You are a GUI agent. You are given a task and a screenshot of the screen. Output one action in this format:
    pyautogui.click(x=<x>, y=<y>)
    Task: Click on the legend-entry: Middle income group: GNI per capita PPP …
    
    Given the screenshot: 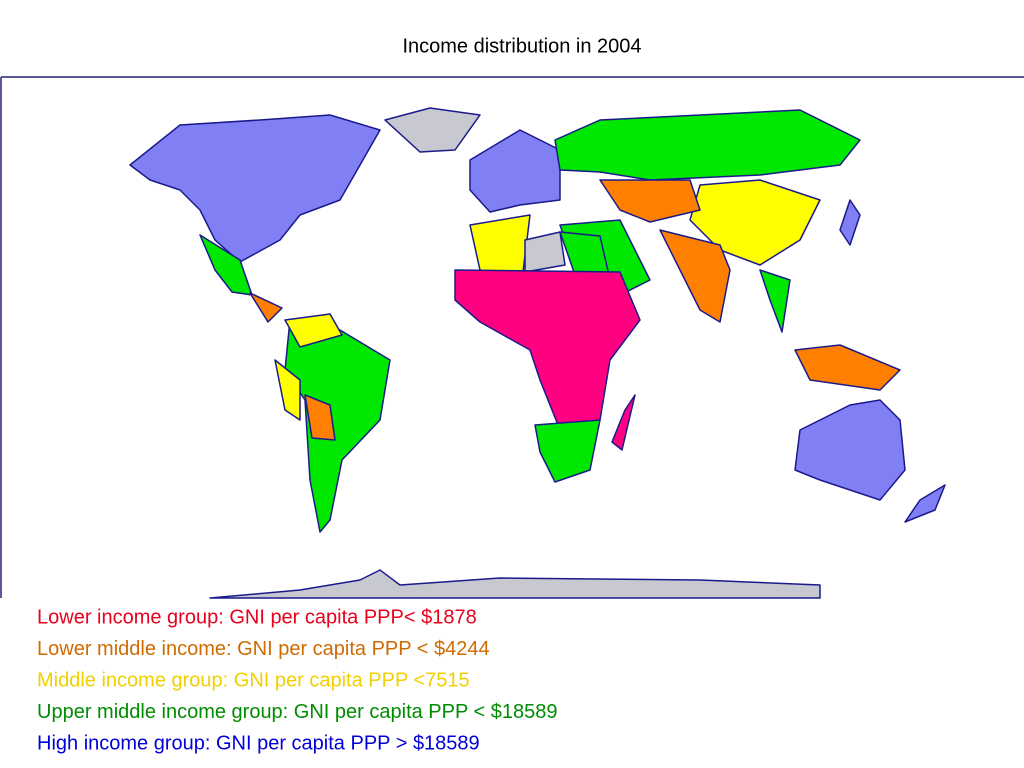 What is the action you would take?
    pyautogui.click(x=253, y=680)
    